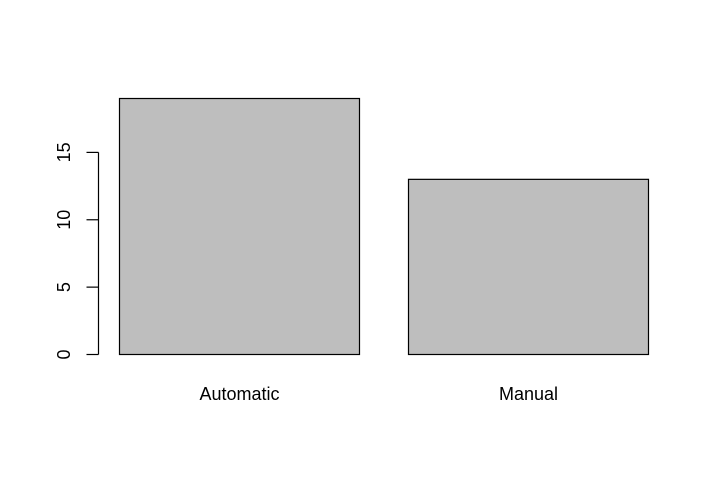  Describe the element at coordinates (239, 394) in the screenshot. I see `category-label-automatic: Automatic` at that location.